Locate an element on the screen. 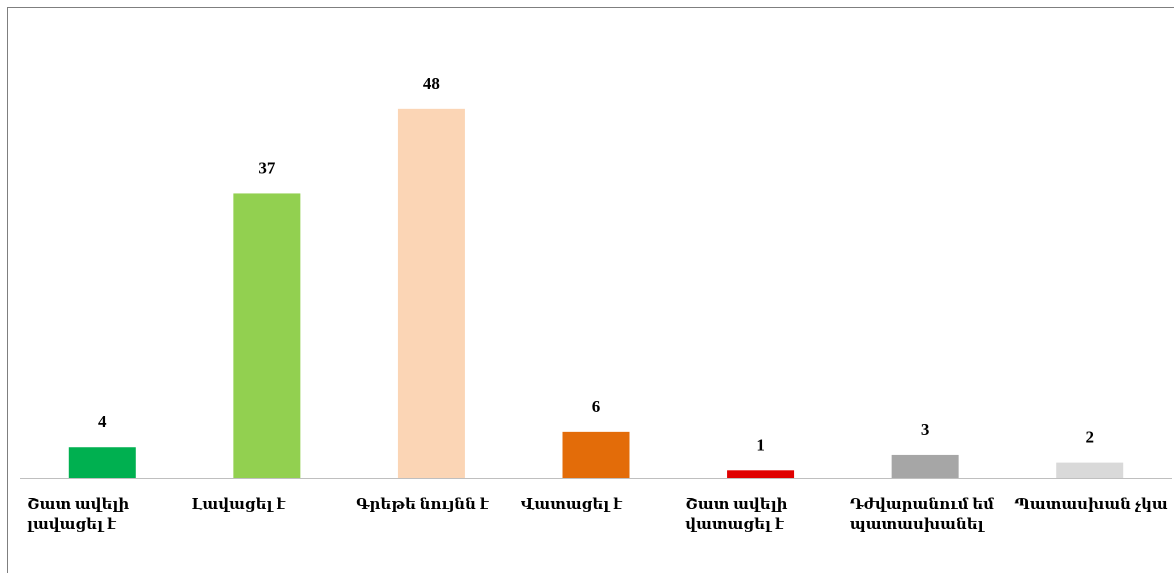 Image resolution: width=1174 pixels, height=573 pixels. x-tick-label: Դժվարանում եմ պատասխանել is located at coordinates (921, 515).